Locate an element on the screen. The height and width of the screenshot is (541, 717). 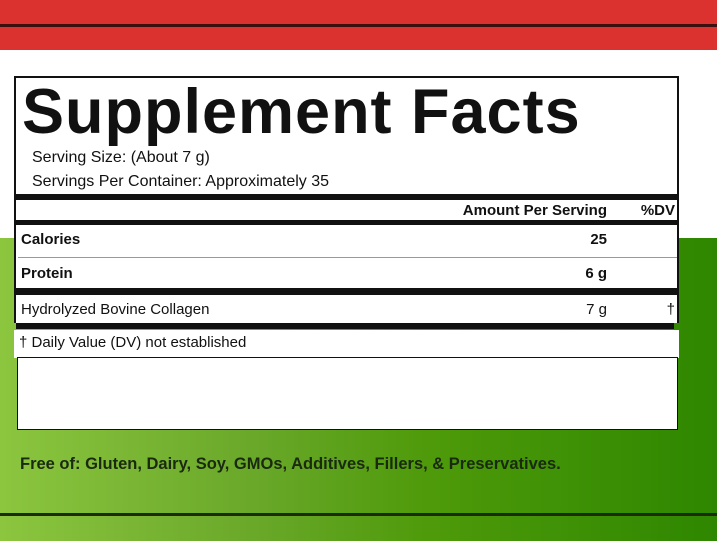
row-amount: 6 g is located at coordinates (596, 273).